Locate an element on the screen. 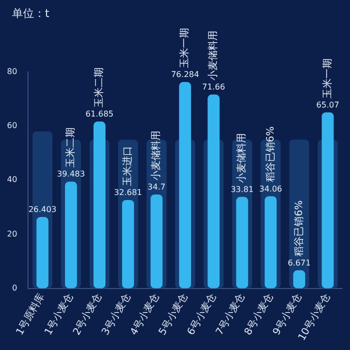 The height and width of the screenshot is (350, 350). chart-title: 单位：t is located at coordinates (31, 13).